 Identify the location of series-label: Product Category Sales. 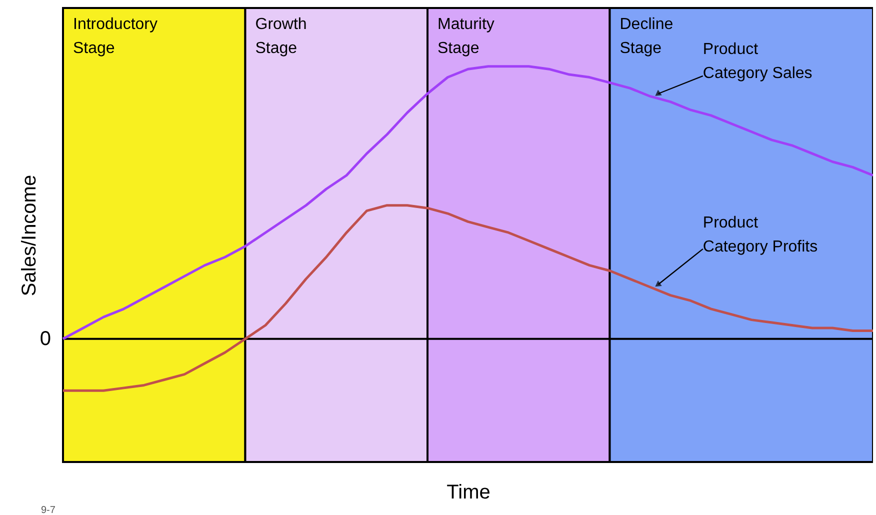
(757, 61).